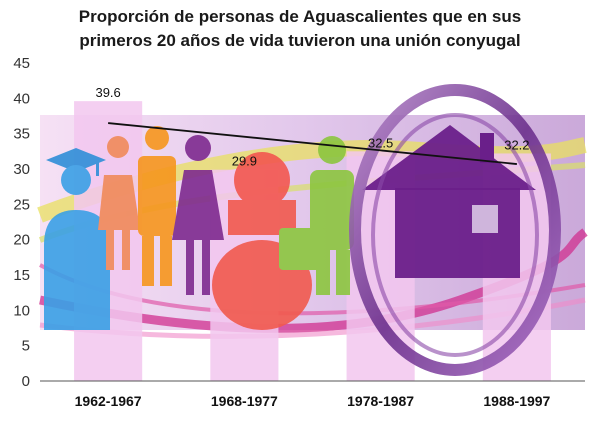  What do you see at coordinates (516, 144) in the screenshot?
I see `data-label-1988-1997: 32.2` at bounding box center [516, 144].